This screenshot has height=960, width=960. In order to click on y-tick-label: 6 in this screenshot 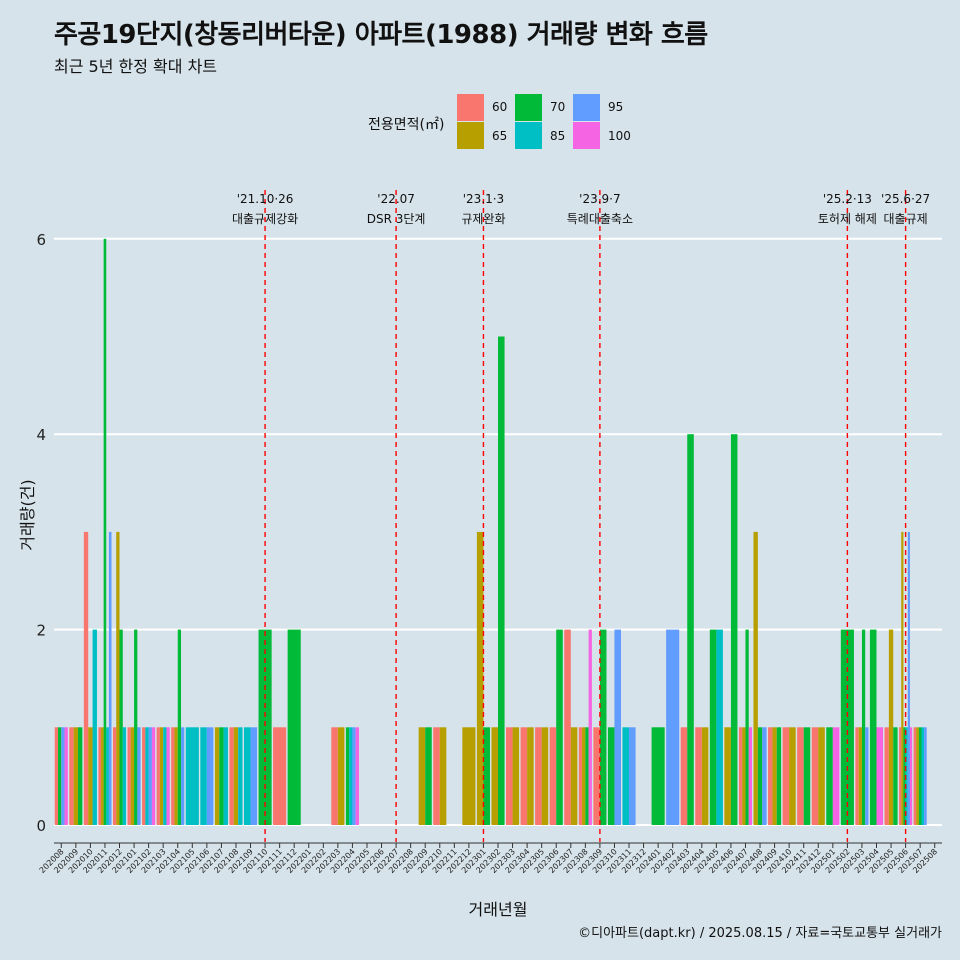, I will do `click(41, 240)`.